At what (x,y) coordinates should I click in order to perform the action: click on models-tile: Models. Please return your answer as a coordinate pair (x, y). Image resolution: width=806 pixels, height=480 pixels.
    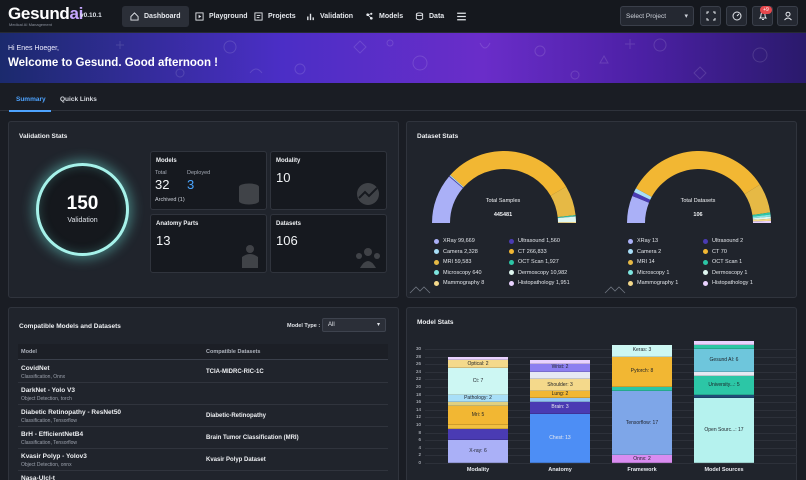
    Looking at the image, I should click on (208, 180).